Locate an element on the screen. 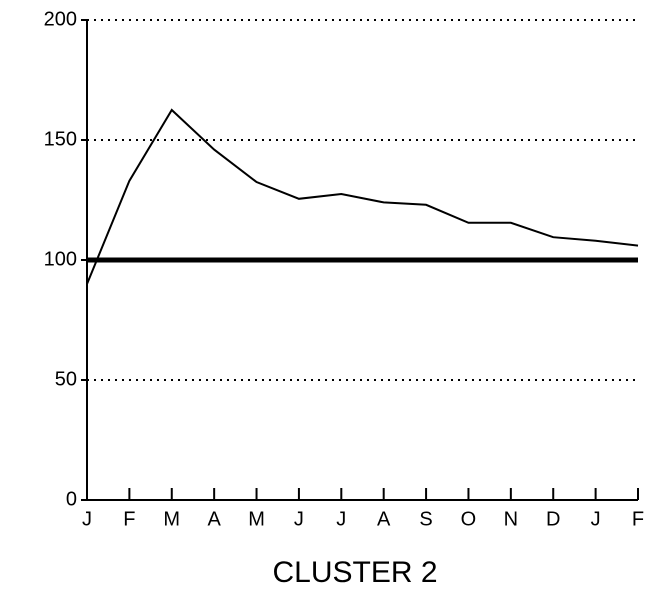 This screenshot has height=592, width=668. x-tick-label: S is located at coordinates (425, 519).